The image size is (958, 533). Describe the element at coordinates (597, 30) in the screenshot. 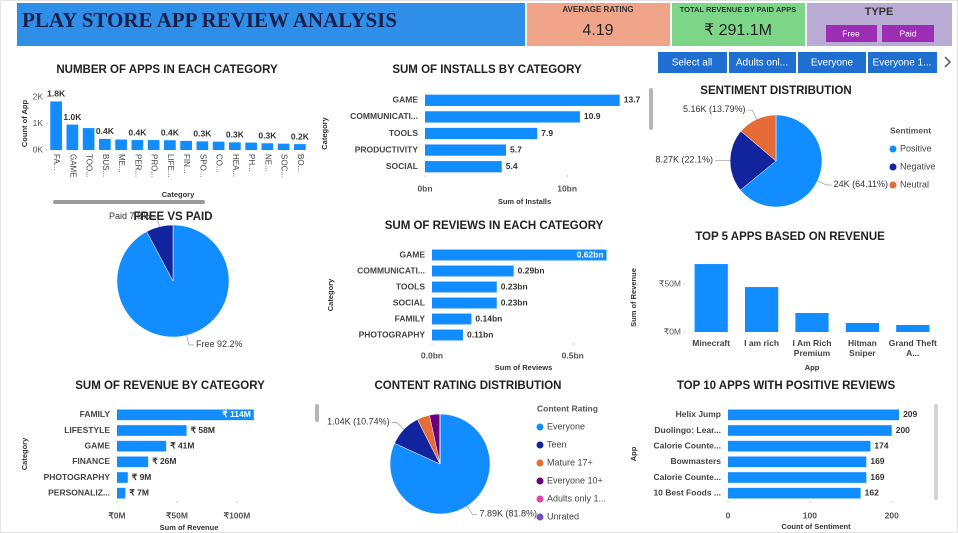

I see `kpi-value: 4.19` at that location.